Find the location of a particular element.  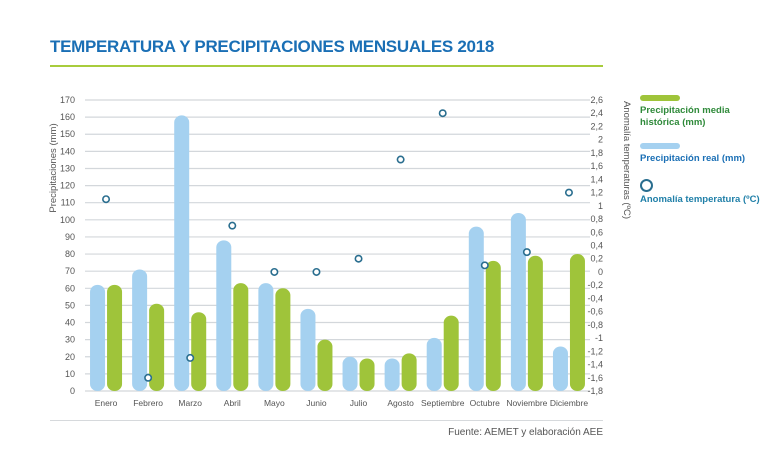

y-tick-label-right: 0,6 is located at coordinates (596, 232).